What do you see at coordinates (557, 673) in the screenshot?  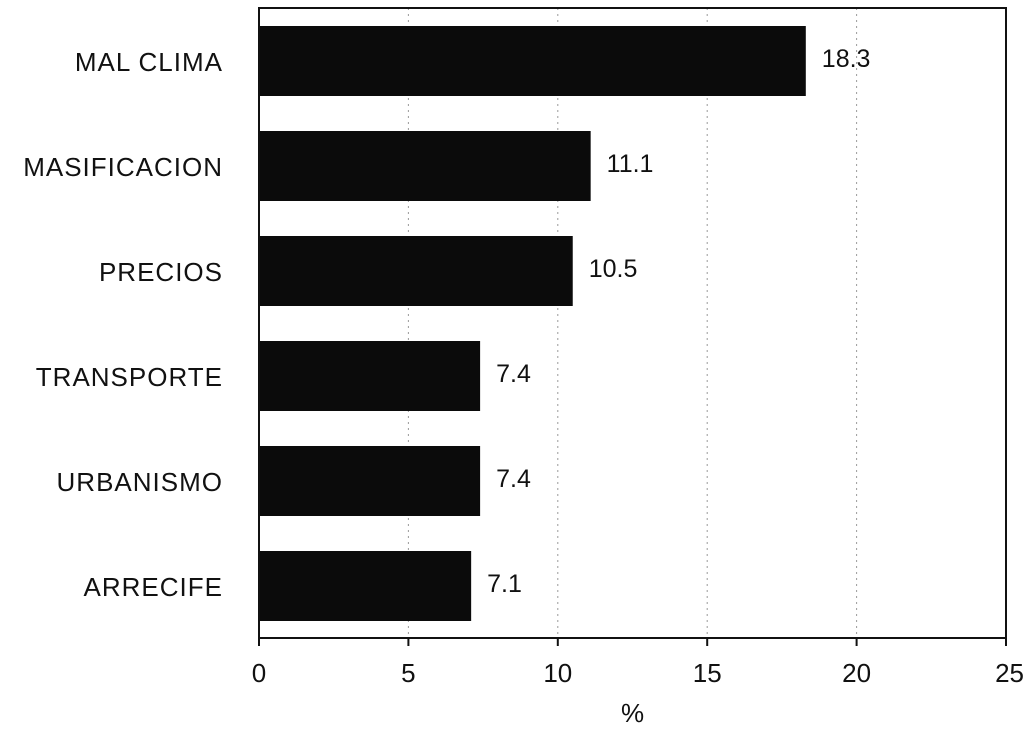 I see `x-tick-label: 10` at bounding box center [557, 673].